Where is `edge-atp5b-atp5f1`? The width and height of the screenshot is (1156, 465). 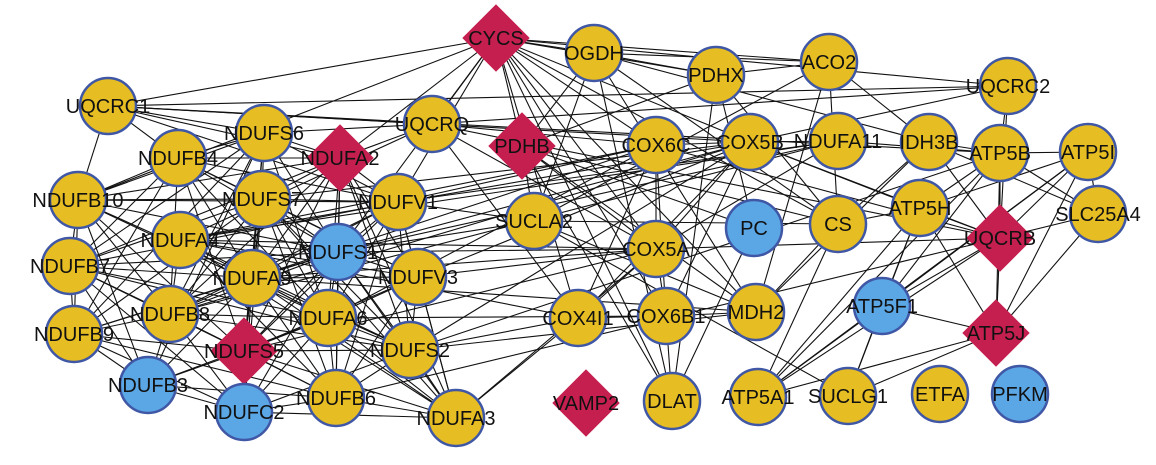
edge-atp5b-atp5f1 is located at coordinates (941, 229).